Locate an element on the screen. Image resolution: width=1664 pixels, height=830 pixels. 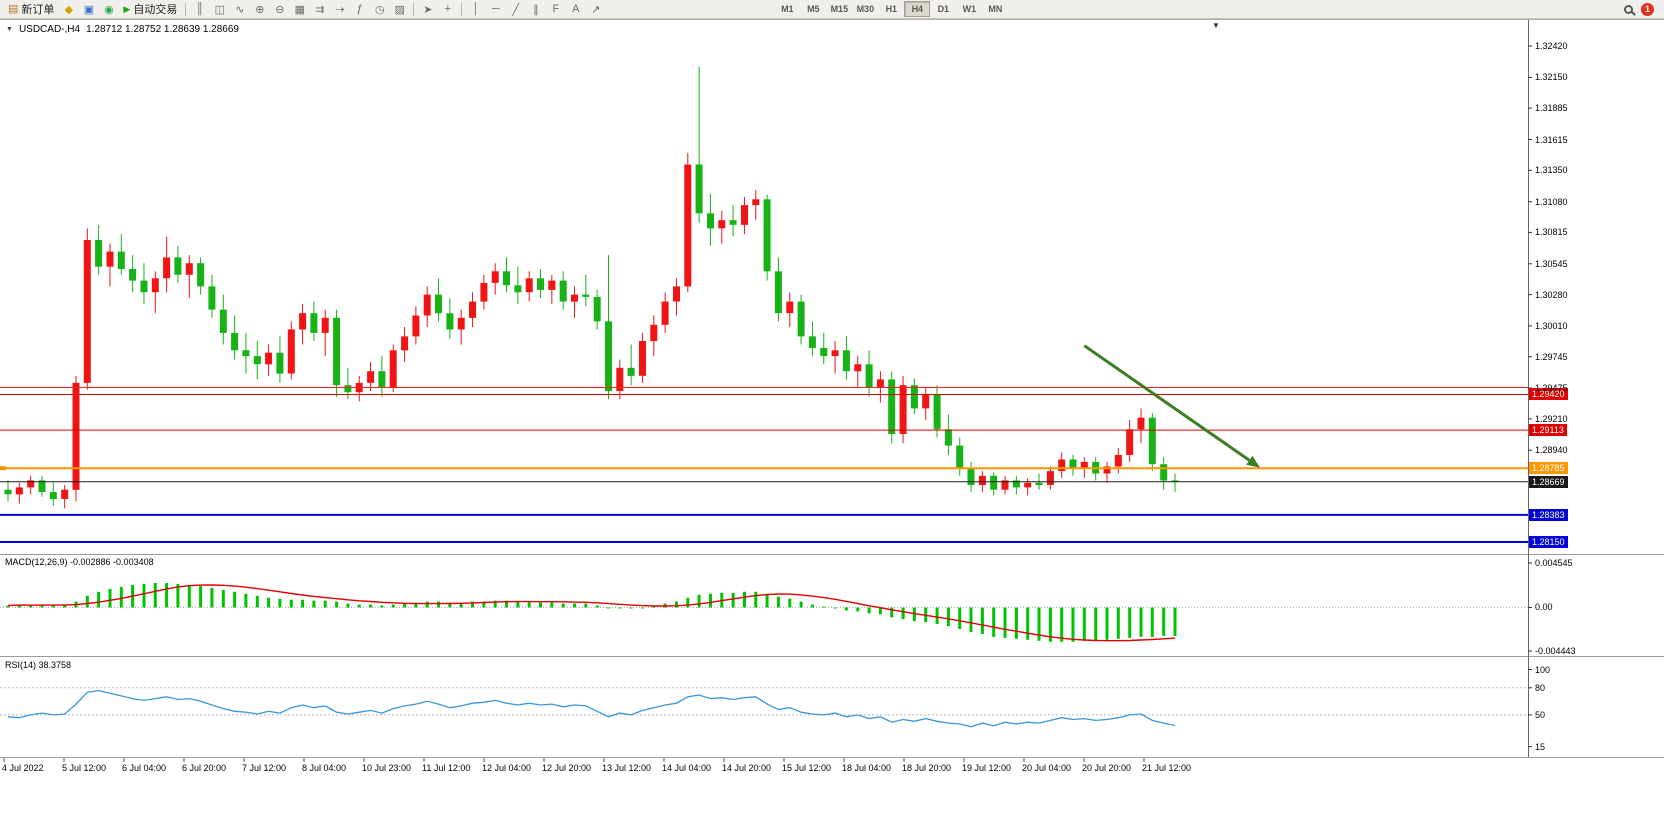
arrows-tool-icon: ↗ is located at coordinates (596, 9).